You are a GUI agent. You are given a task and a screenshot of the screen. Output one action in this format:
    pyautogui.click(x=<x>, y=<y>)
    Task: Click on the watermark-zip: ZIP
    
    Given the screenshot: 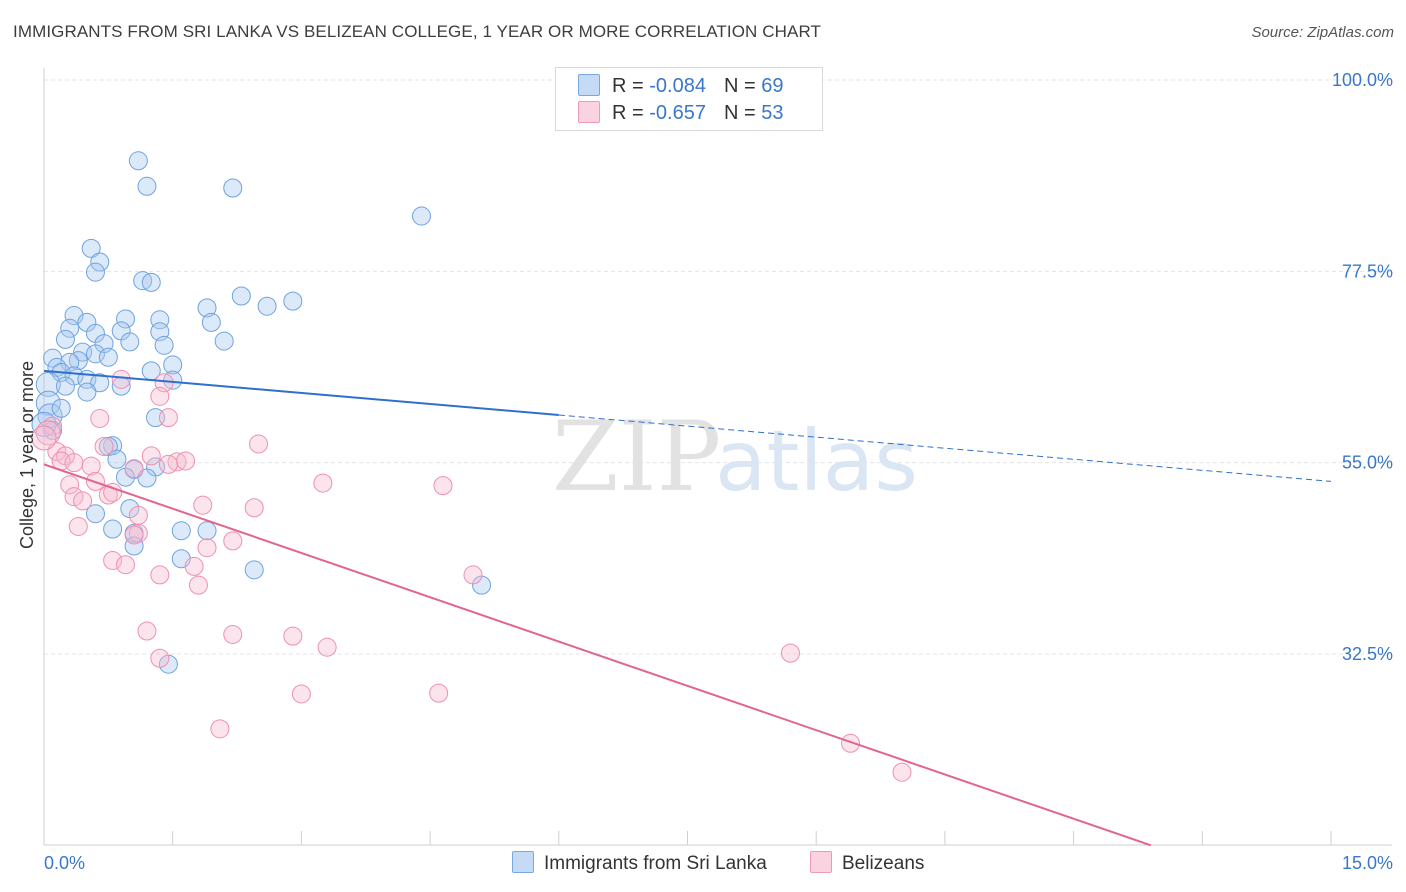 What is the action you would take?
    pyautogui.click(x=636, y=457)
    